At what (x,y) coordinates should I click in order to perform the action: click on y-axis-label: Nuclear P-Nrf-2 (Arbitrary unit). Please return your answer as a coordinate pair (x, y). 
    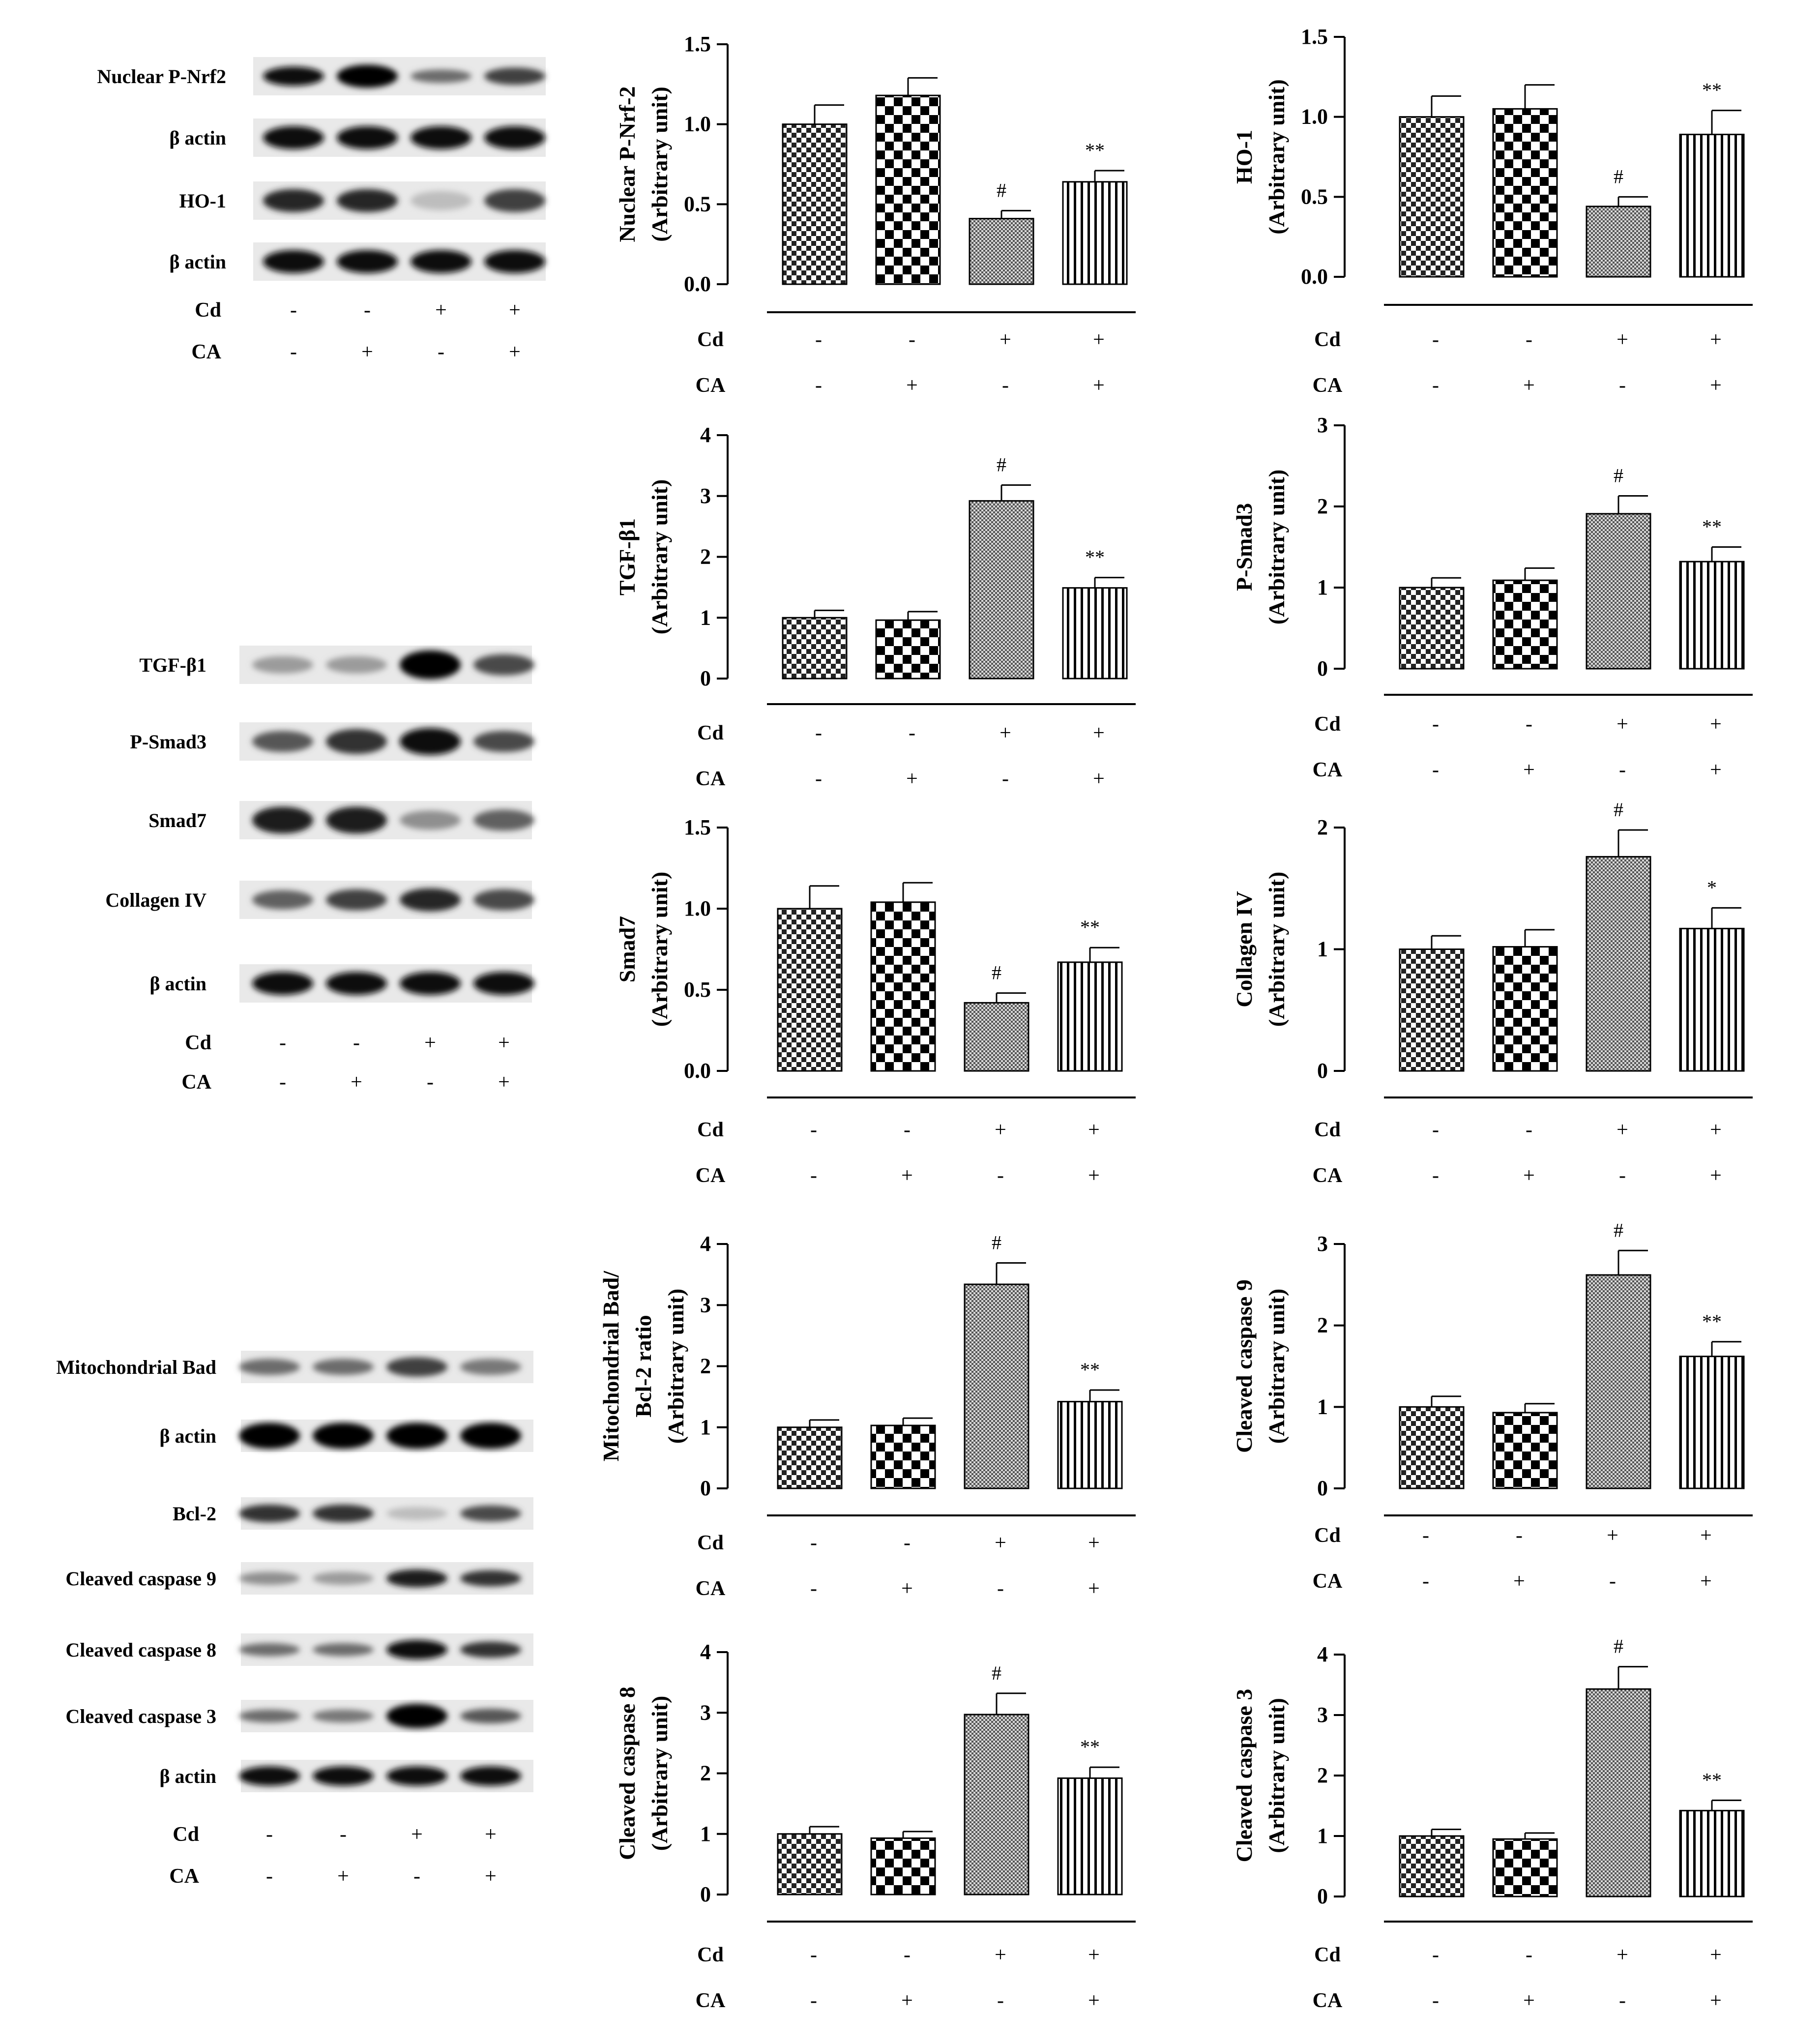
    Looking at the image, I should click on (643, 164).